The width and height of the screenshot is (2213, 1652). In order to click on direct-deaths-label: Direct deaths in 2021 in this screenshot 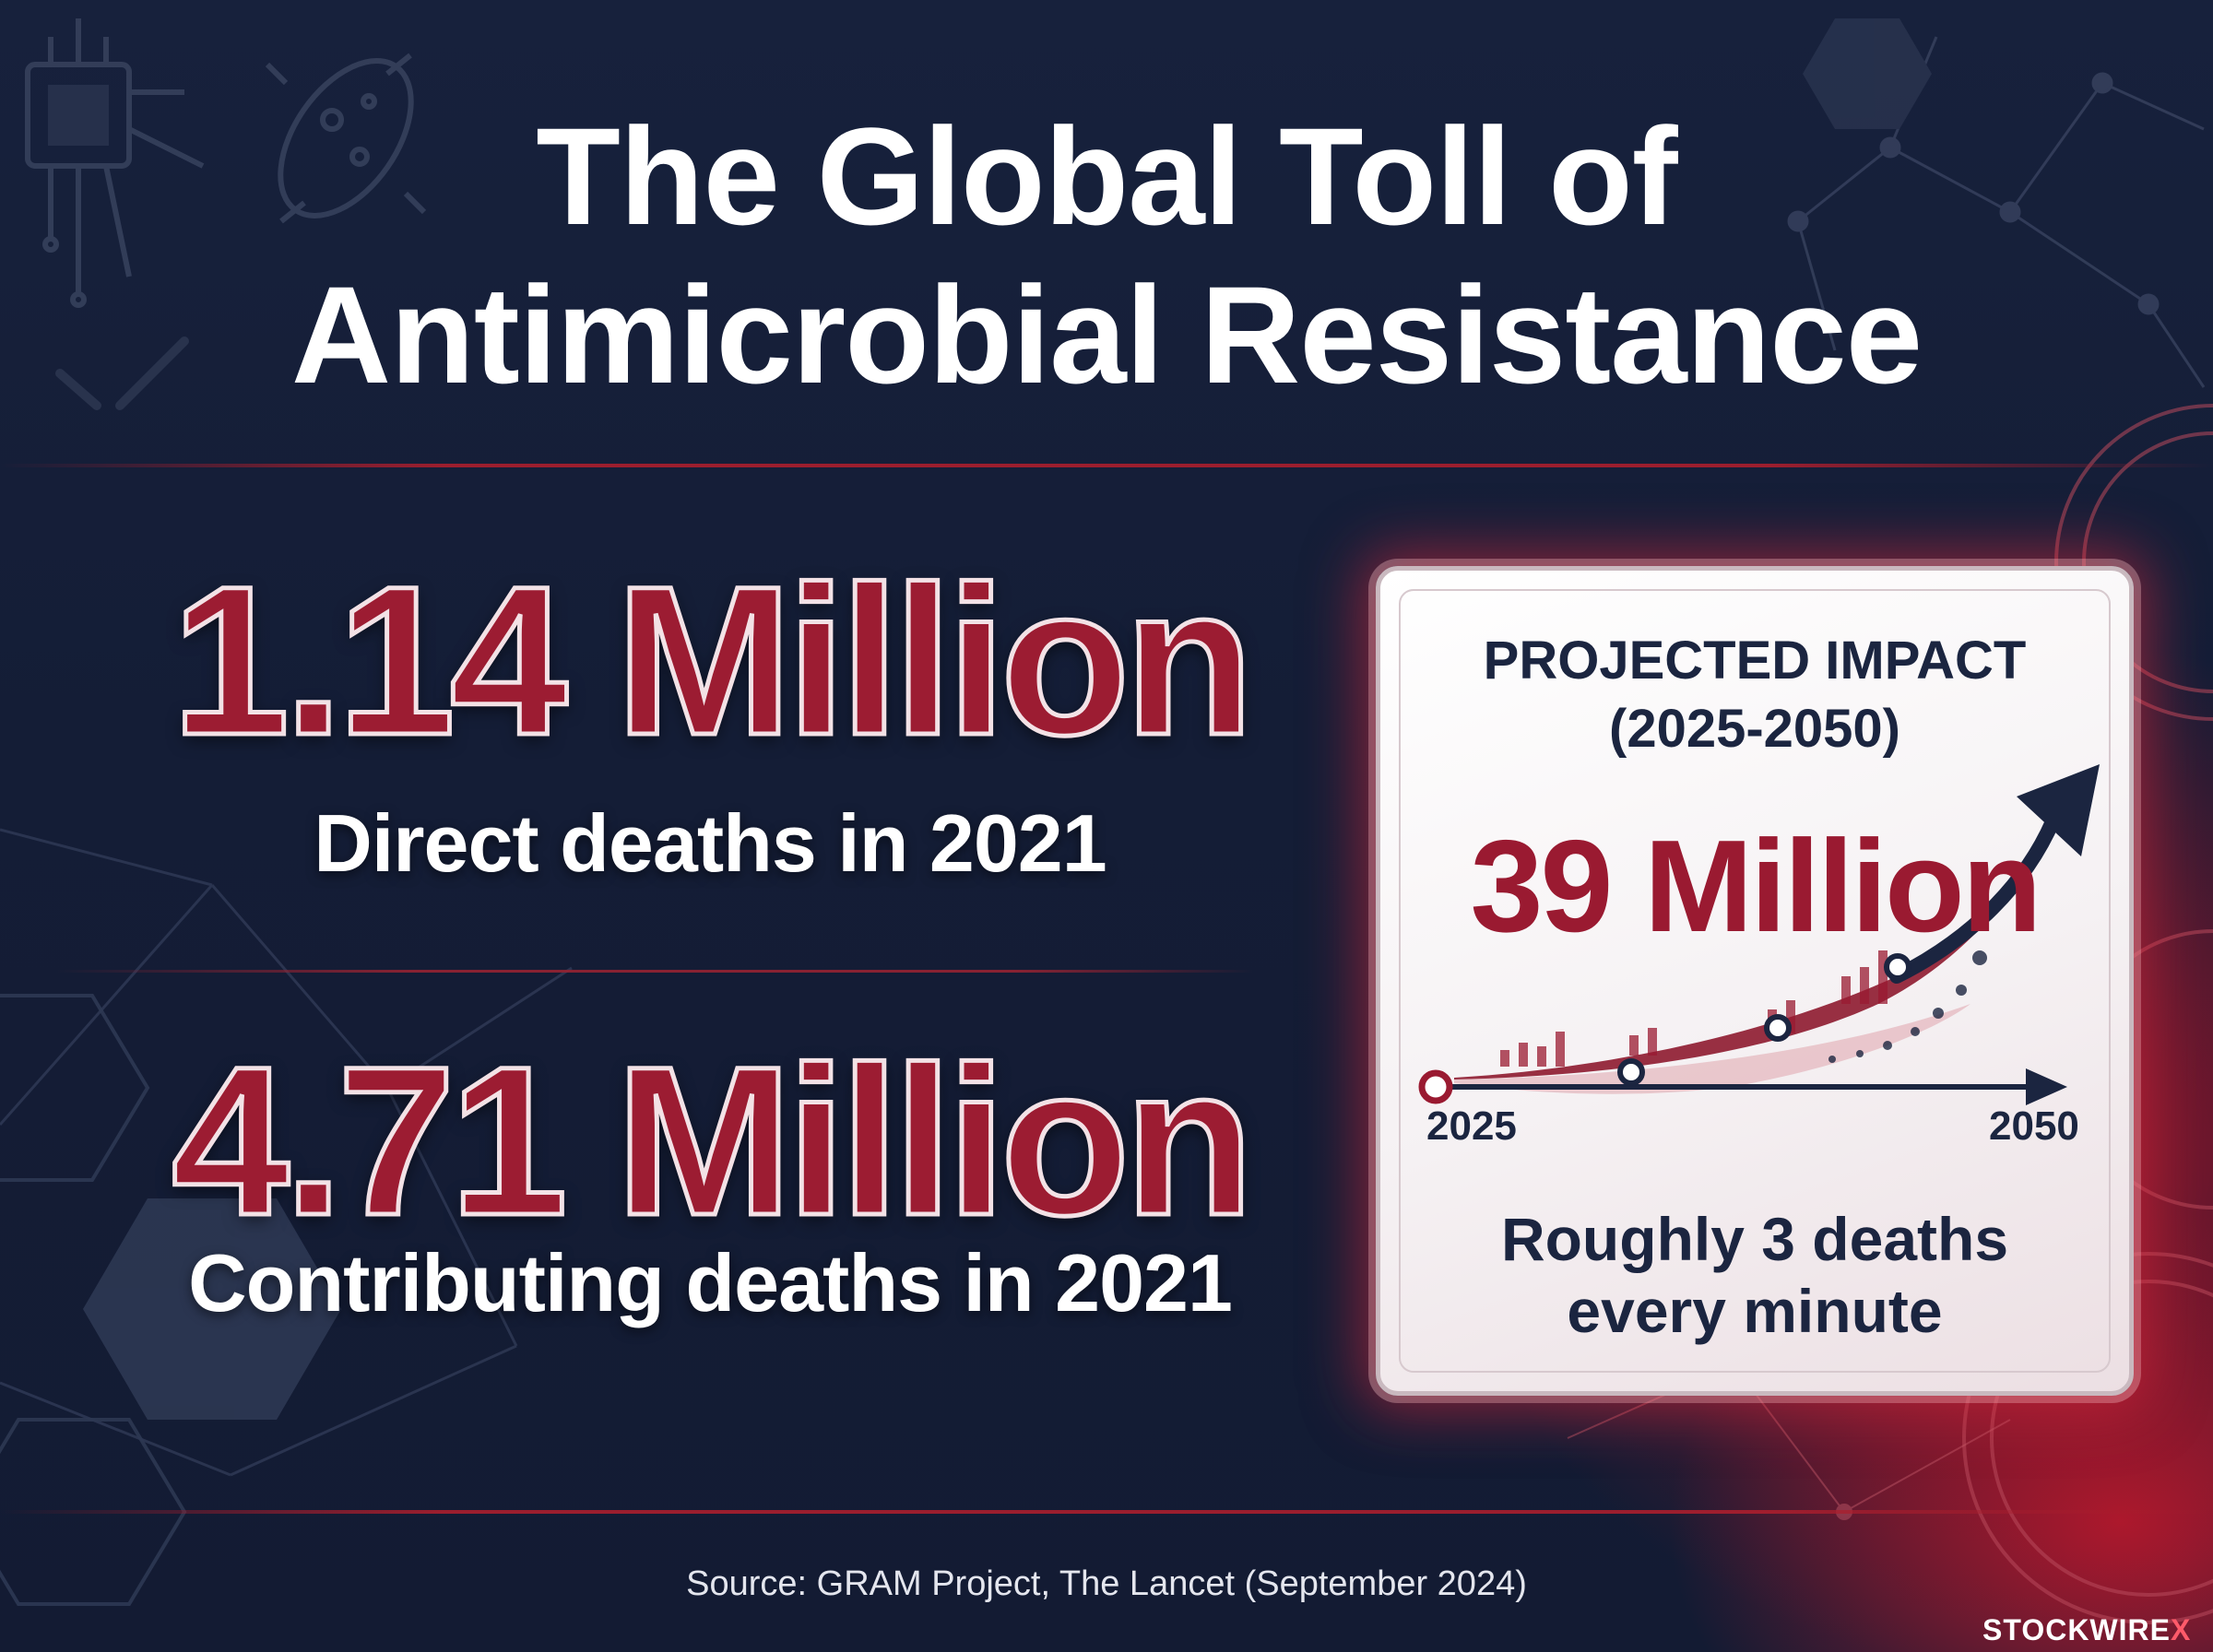, I will do `click(710, 843)`.